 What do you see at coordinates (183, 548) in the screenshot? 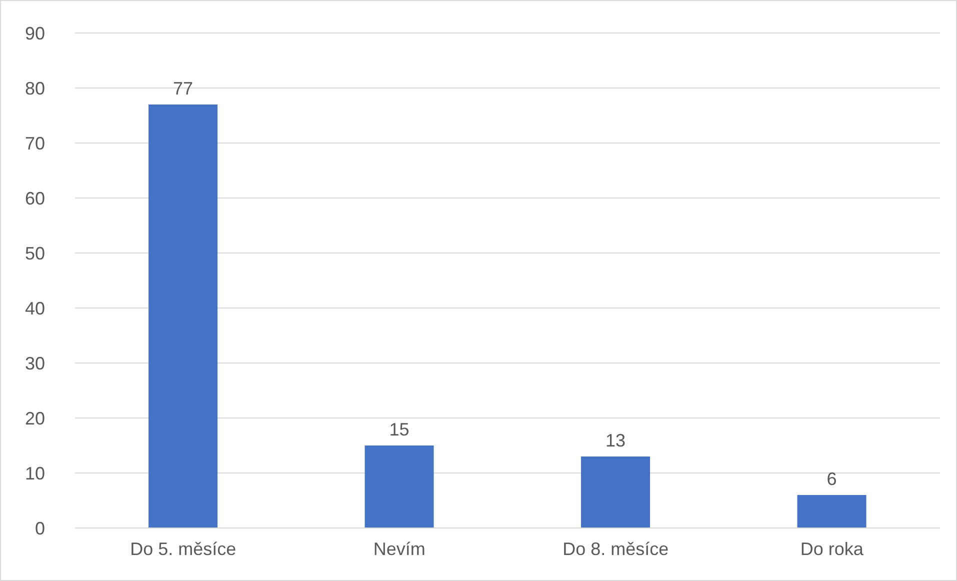
I see `x-tick-label: Do 5. měsíce` at bounding box center [183, 548].